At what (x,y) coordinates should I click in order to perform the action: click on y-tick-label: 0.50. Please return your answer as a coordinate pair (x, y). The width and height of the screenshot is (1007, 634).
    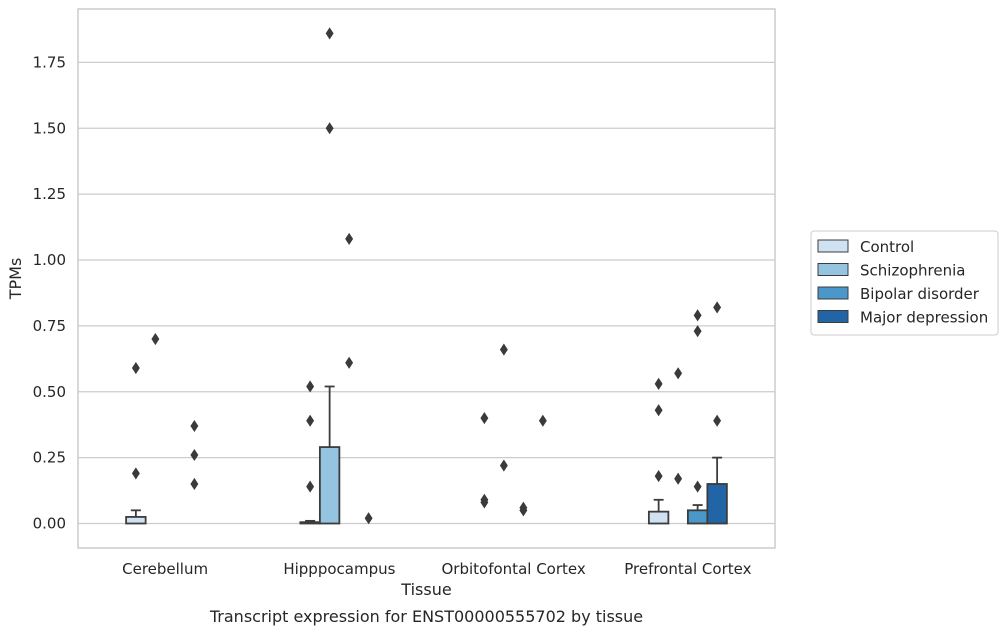
    Looking at the image, I should click on (49, 392).